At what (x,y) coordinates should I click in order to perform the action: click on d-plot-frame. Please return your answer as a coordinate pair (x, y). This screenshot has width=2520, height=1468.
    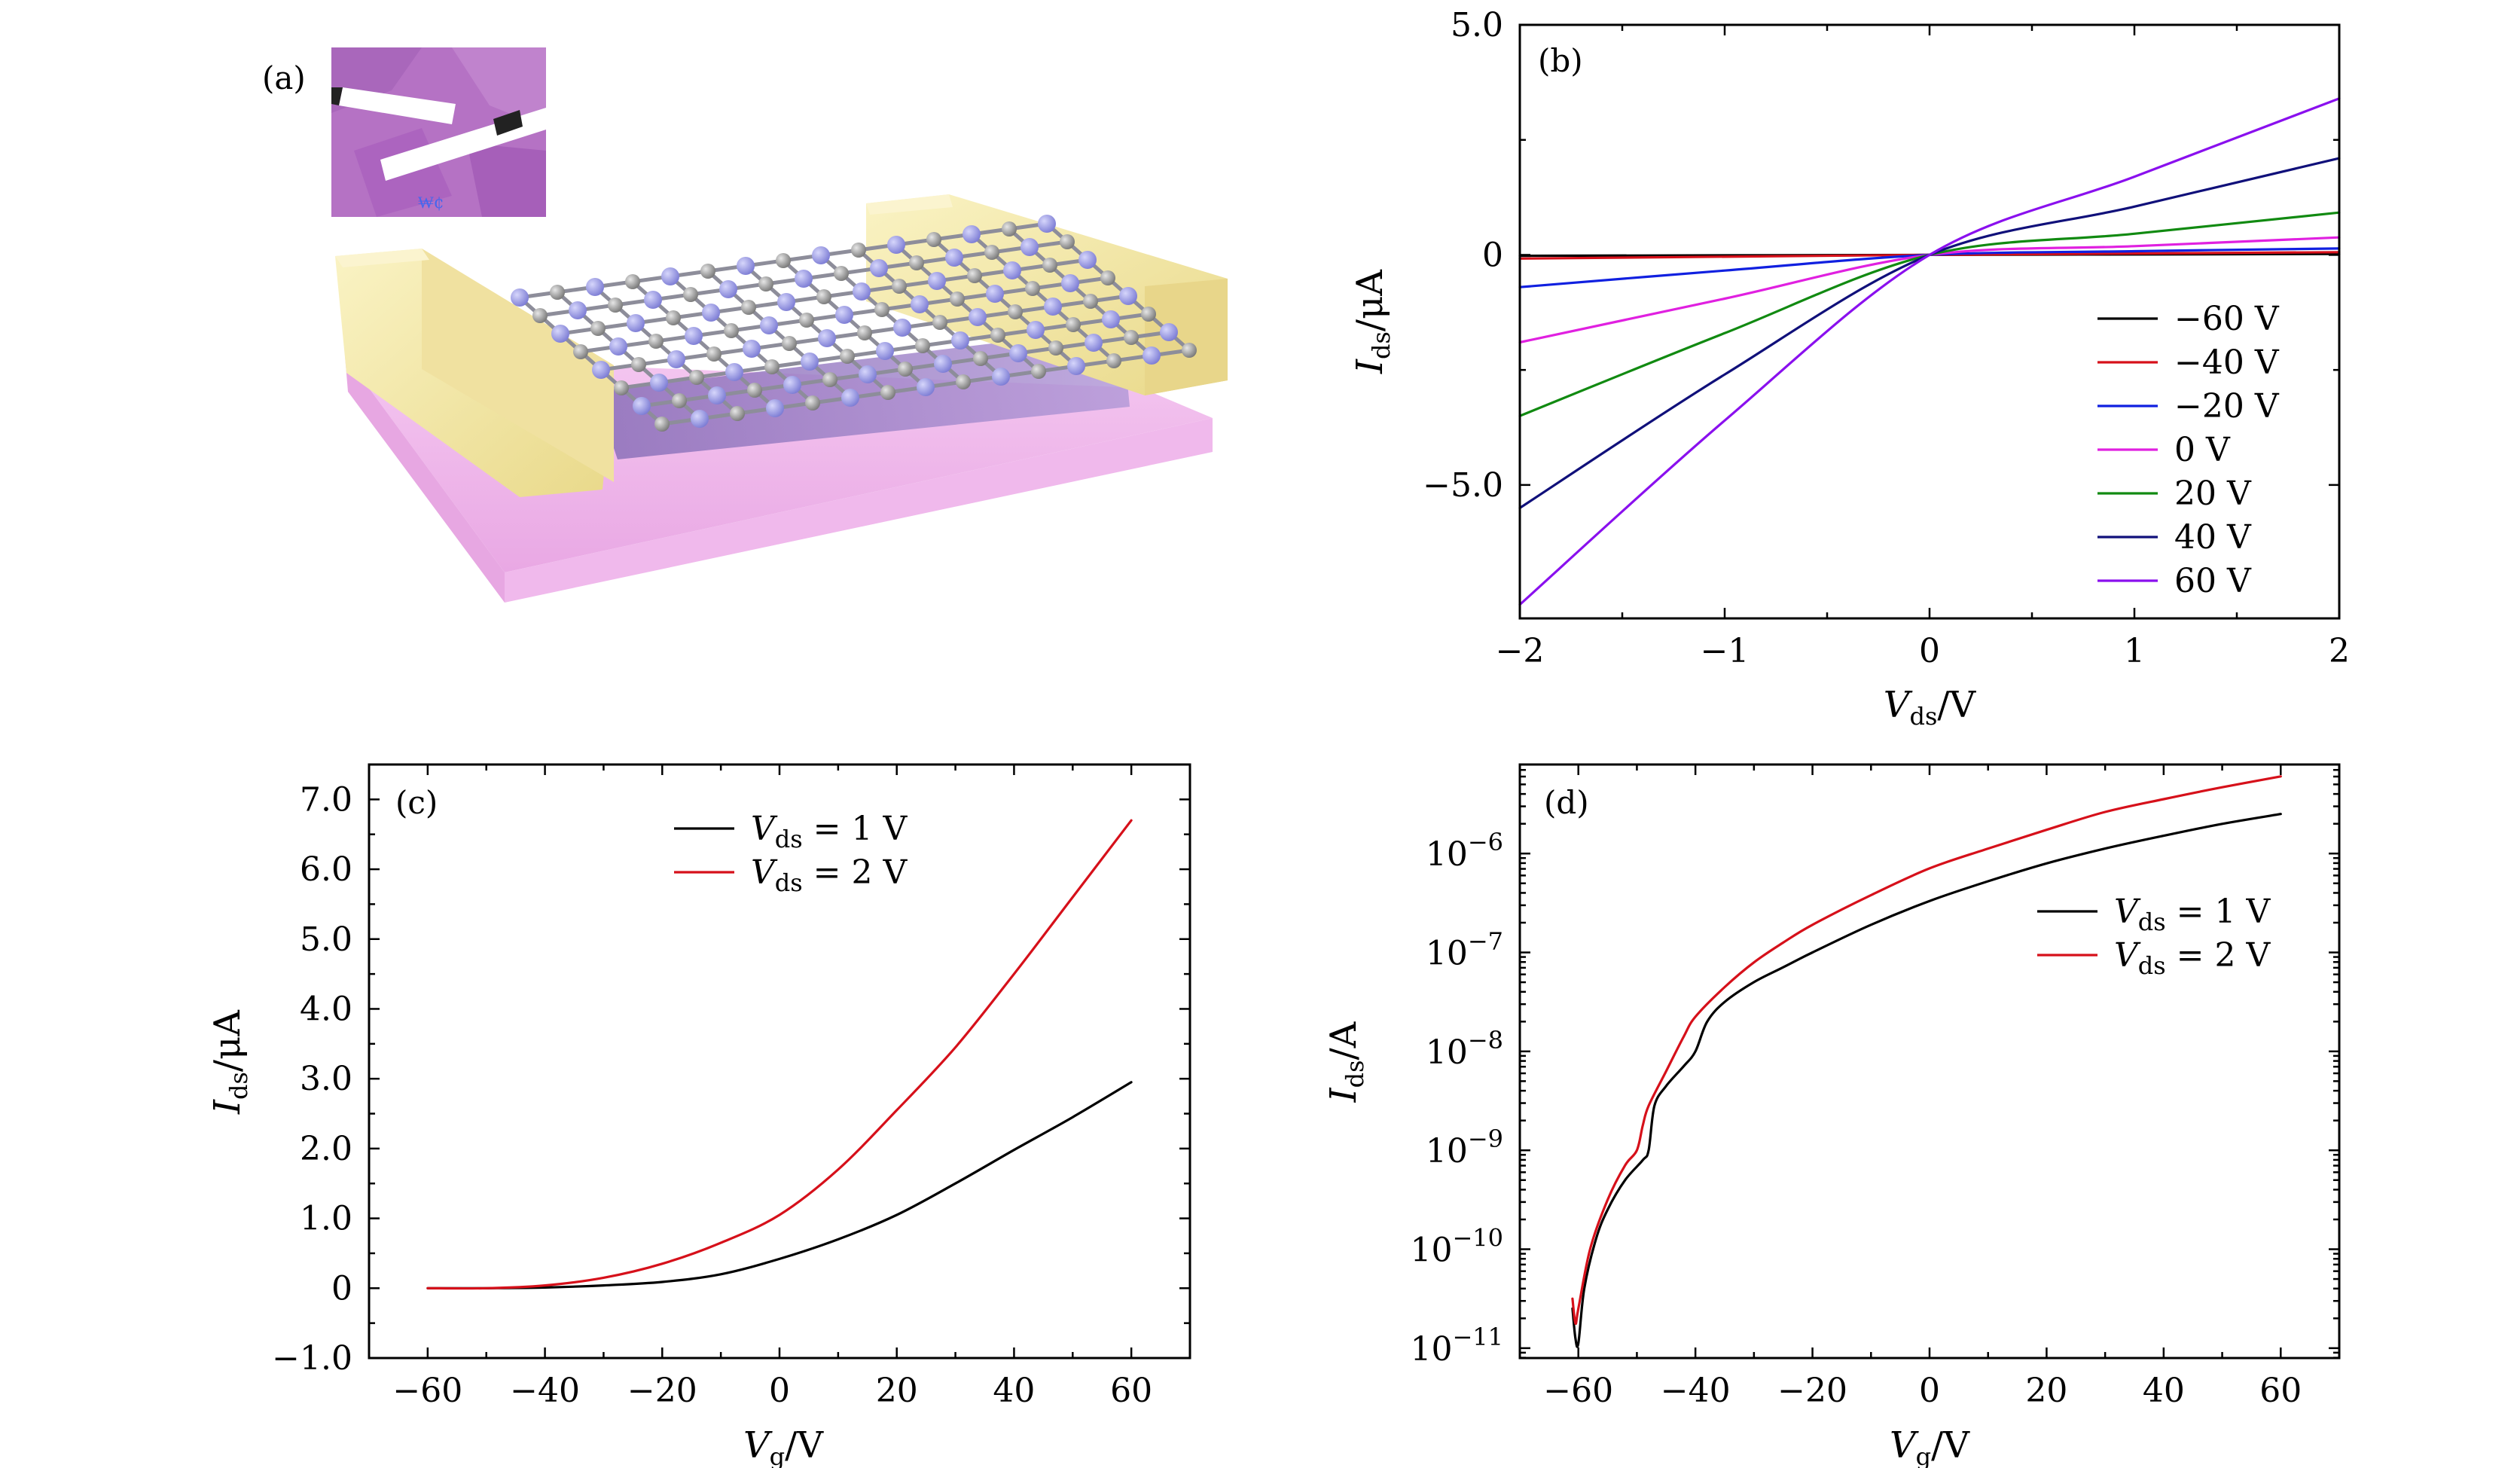
    Looking at the image, I should click on (1929, 1061).